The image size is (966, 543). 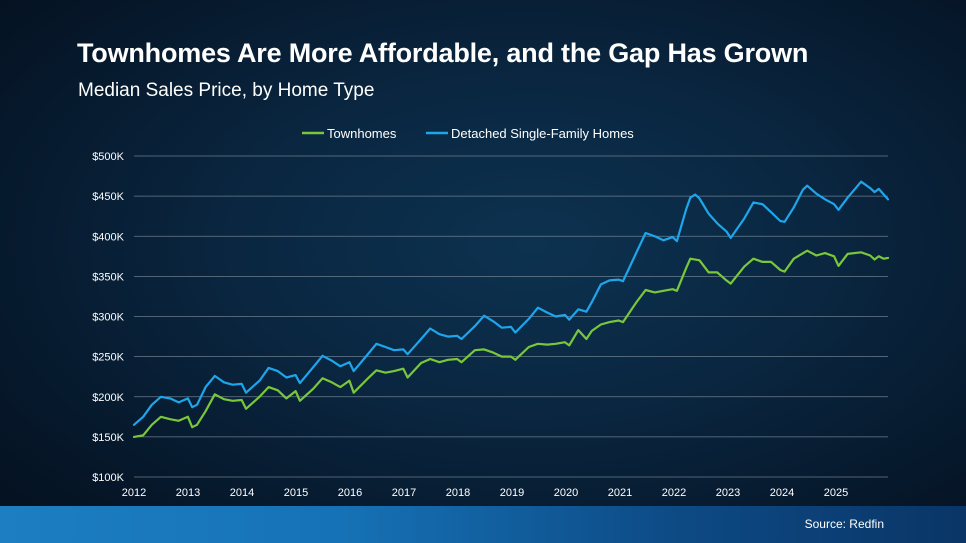 I want to click on x-tick-label: 2022, so click(x=674, y=493).